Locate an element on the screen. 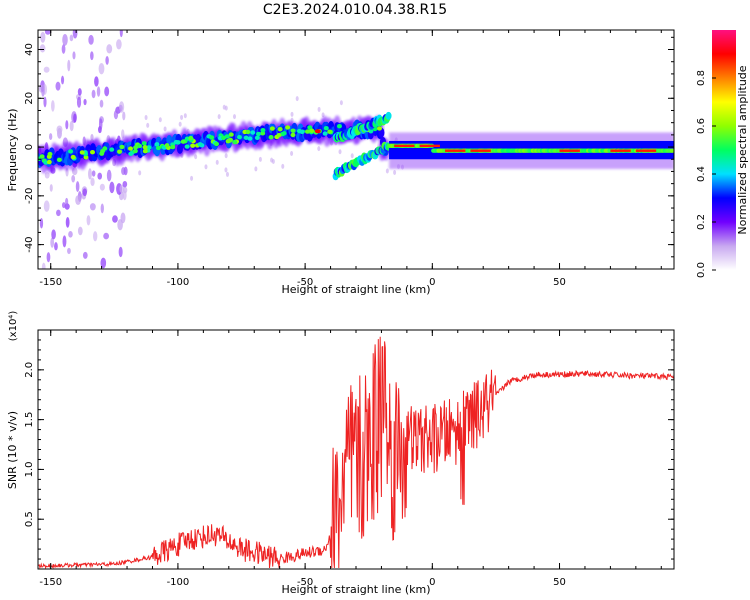  figure-title: C2E3.2024.010.04.38.R15 is located at coordinates (355, 10).